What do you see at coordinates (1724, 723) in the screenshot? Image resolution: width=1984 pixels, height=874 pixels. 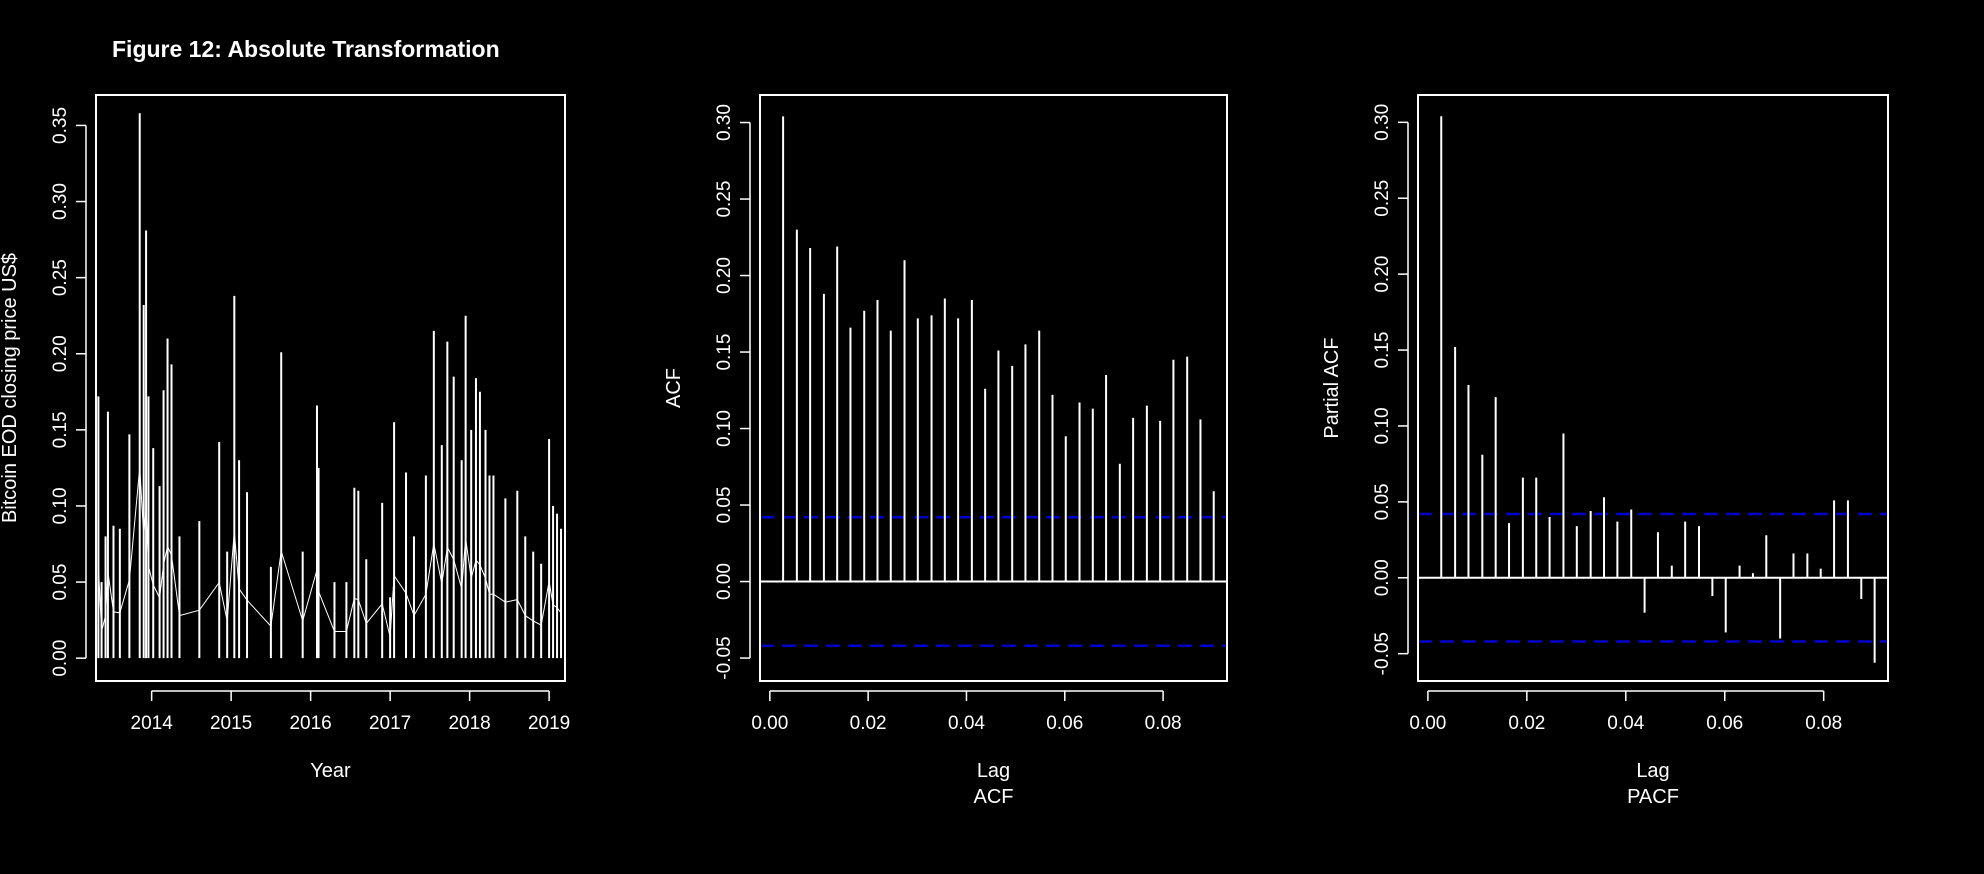 I see `pacf-x-tick-label: 0.06` at bounding box center [1724, 723].